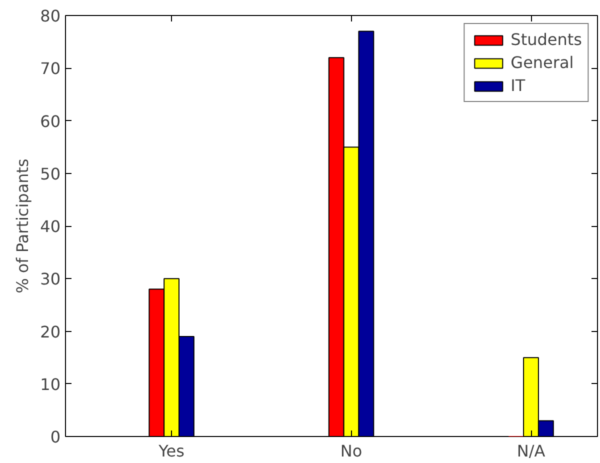  What do you see at coordinates (55, 437) in the screenshot?
I see `y-tick-label: 0` at bounding box center [55, 437].